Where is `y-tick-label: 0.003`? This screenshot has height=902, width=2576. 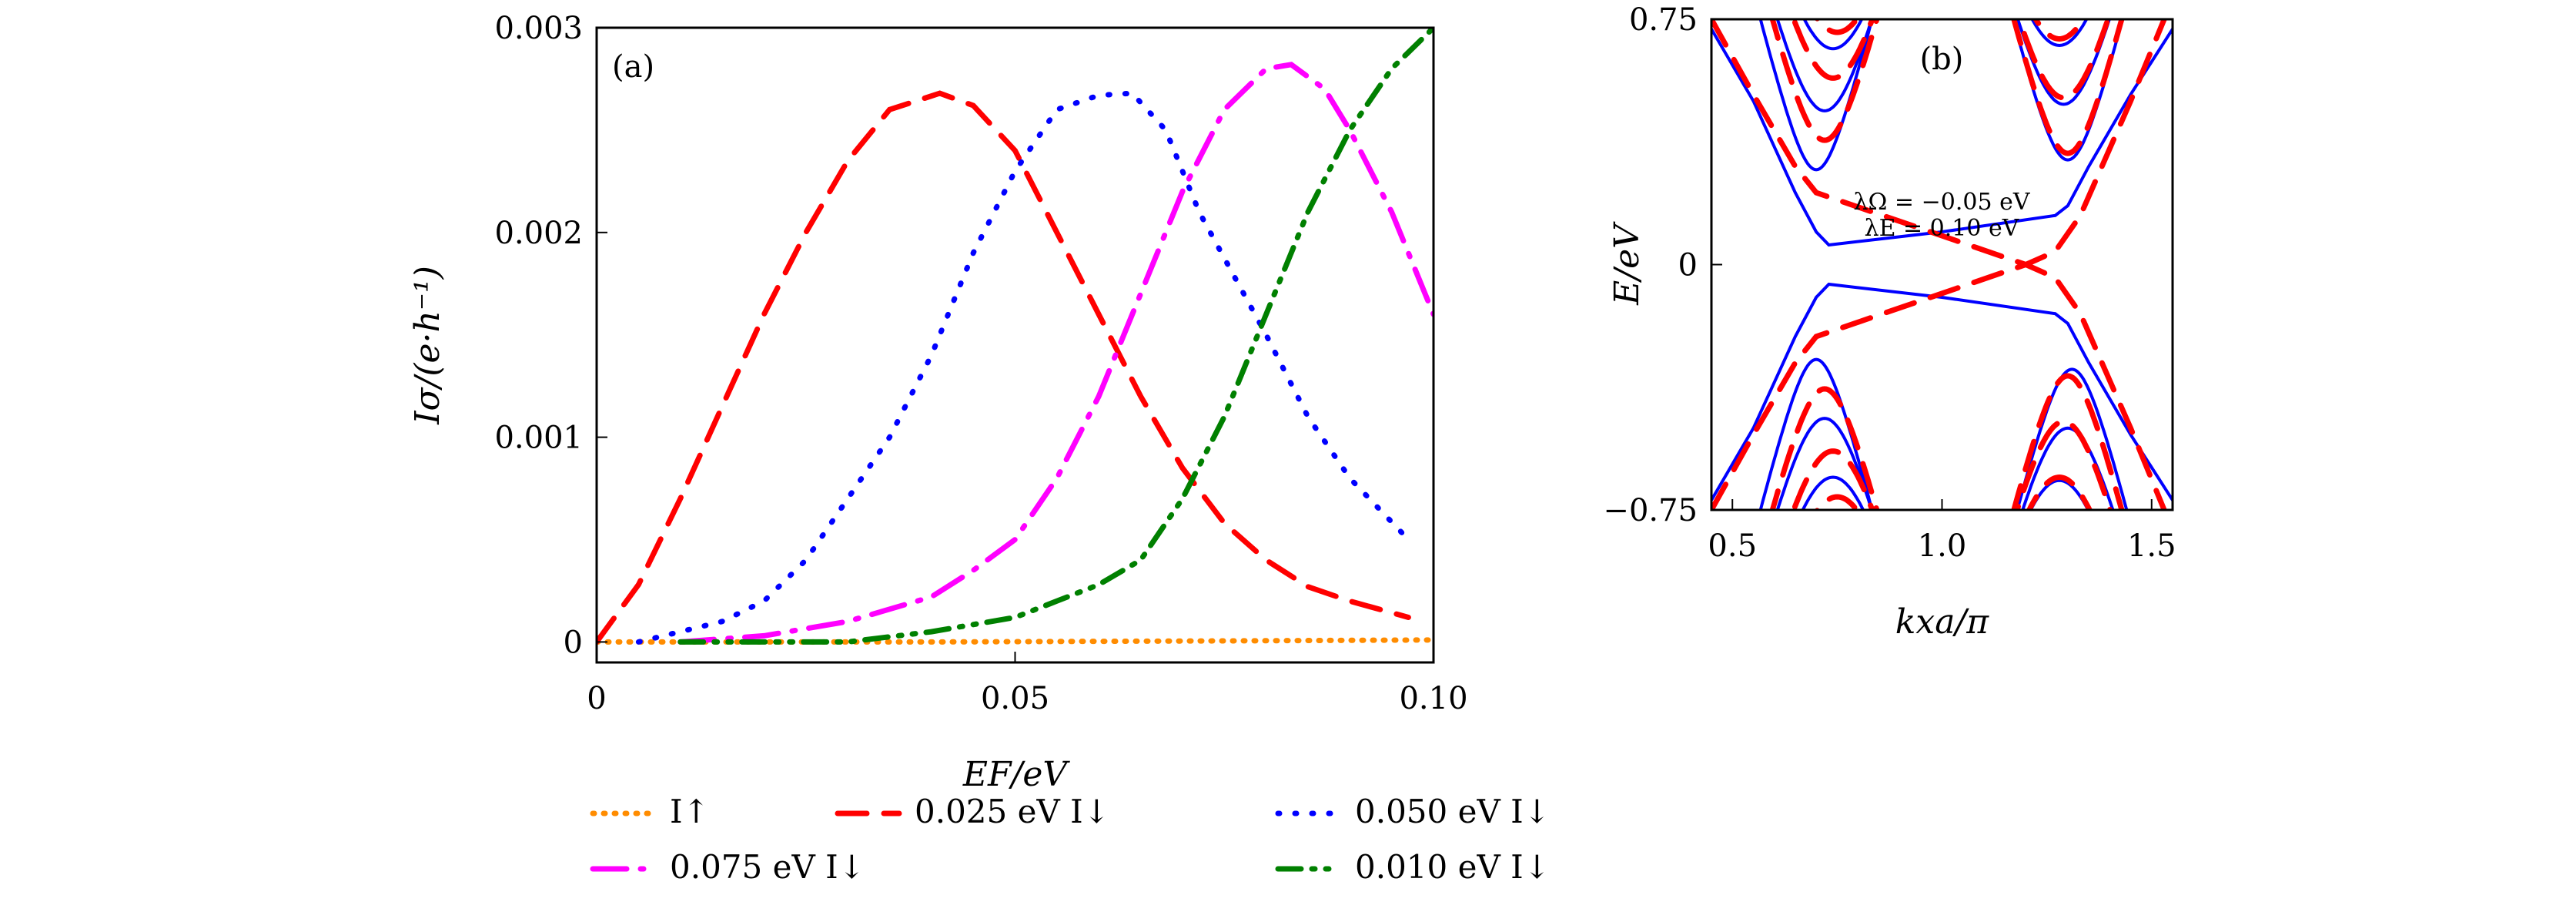
y-tick-label: 0.003 is located at coordinates (538, 28).